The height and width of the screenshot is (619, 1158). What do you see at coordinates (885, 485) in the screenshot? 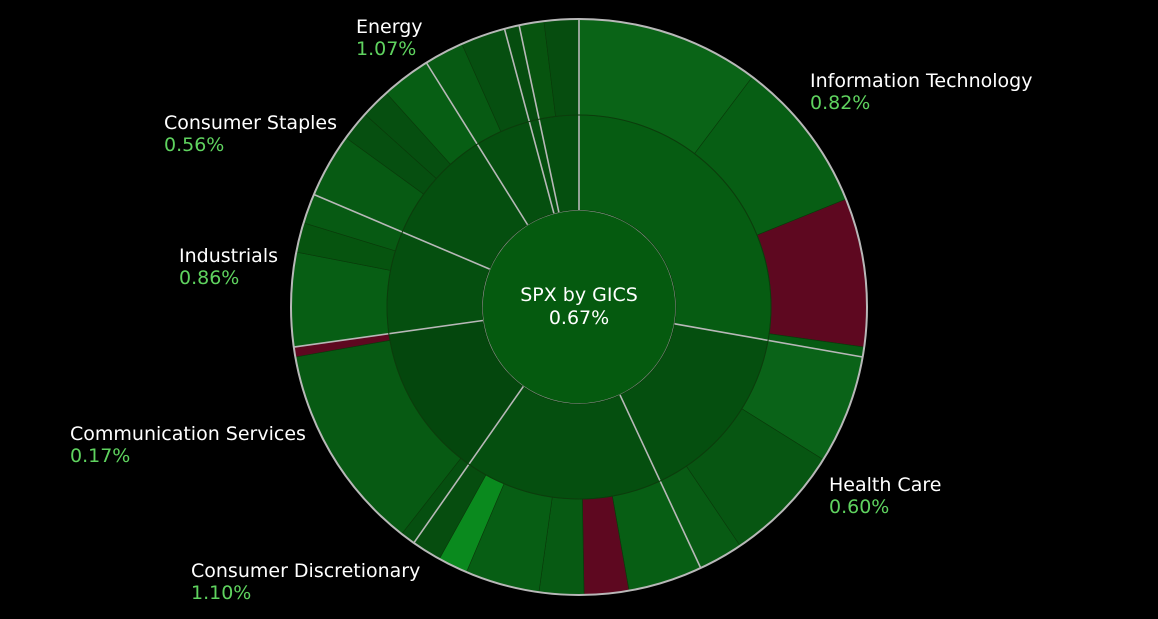
I see `sector-label-health-care: Health Care` at bounding box center [885, 485].